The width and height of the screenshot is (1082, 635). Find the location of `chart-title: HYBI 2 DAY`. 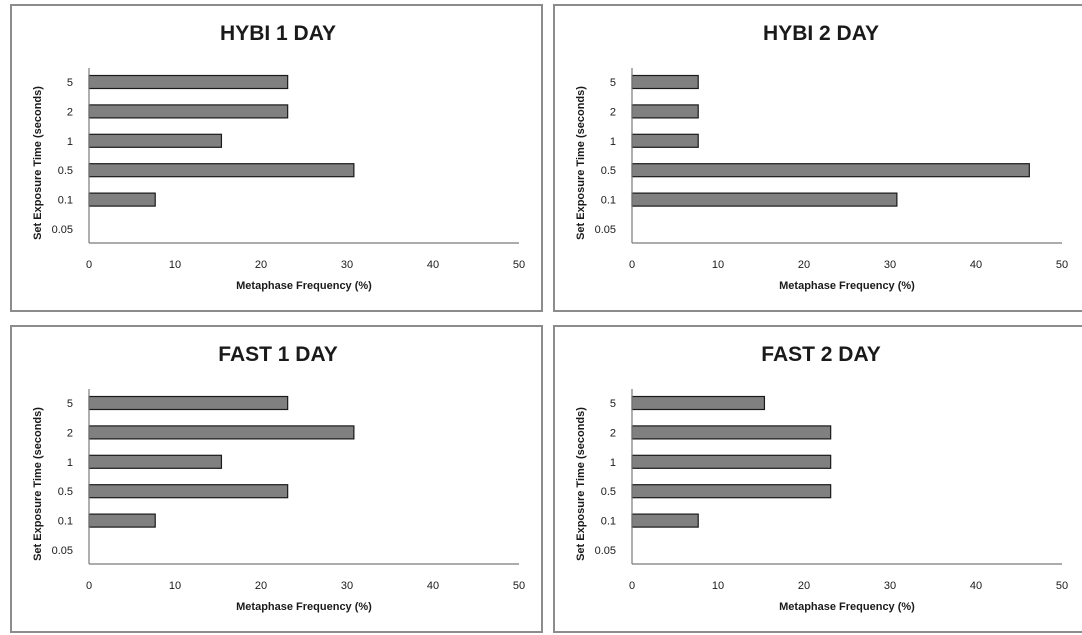

chart-title: HYBI 2 DAY is located at coordinates (821, 33).